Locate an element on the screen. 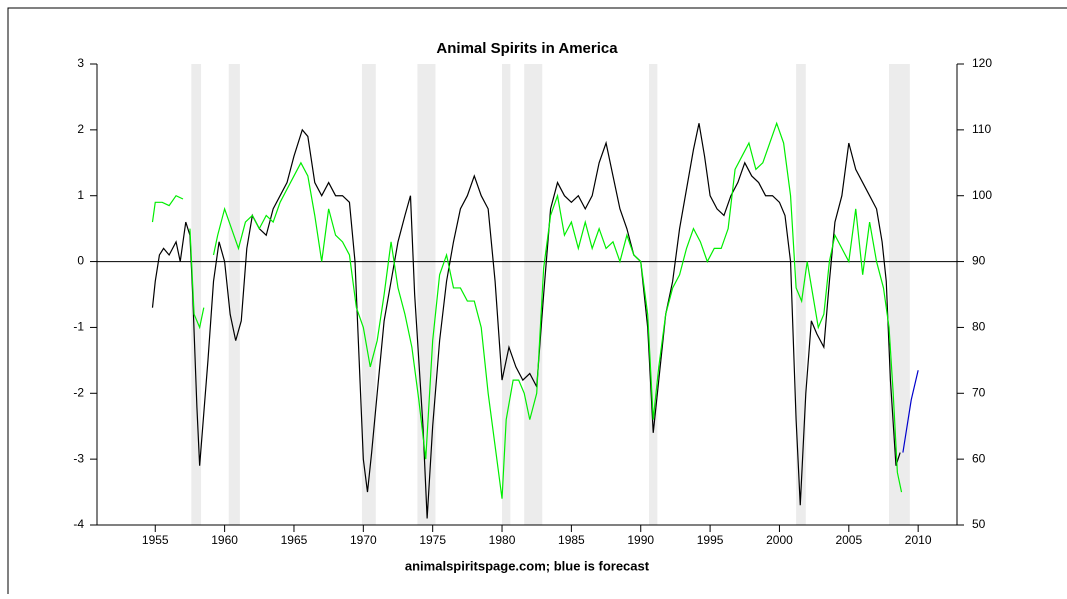  x-tick-label: 2010 is located at coordinates (918, 540).